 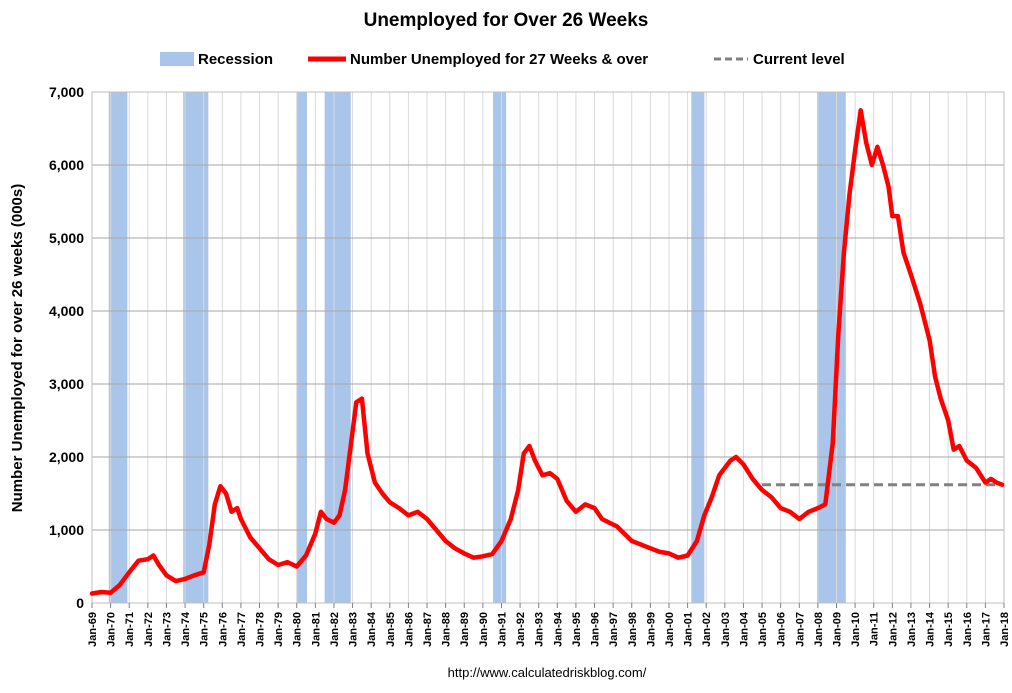 What do you see at coordinates (763, 629) in the screenshot?
I see `x-tick-label: Jan-05` at bounding box center [763, 629].